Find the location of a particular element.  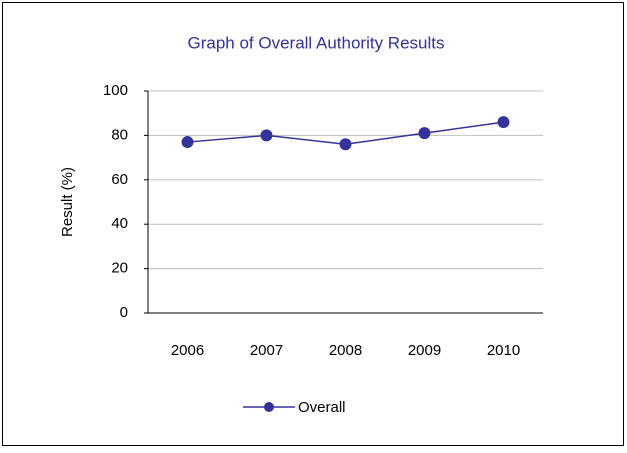

y-tick-label: 100 is located at coordinates (115, 90).